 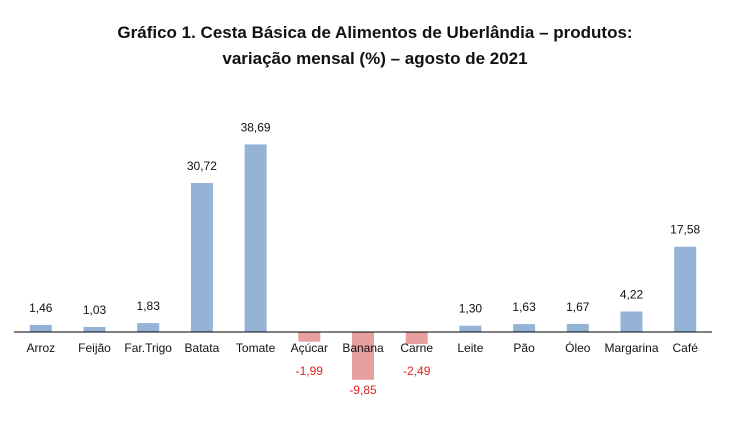 I want to click on value-label-leite: 1,30, so click(x=471, y=309).